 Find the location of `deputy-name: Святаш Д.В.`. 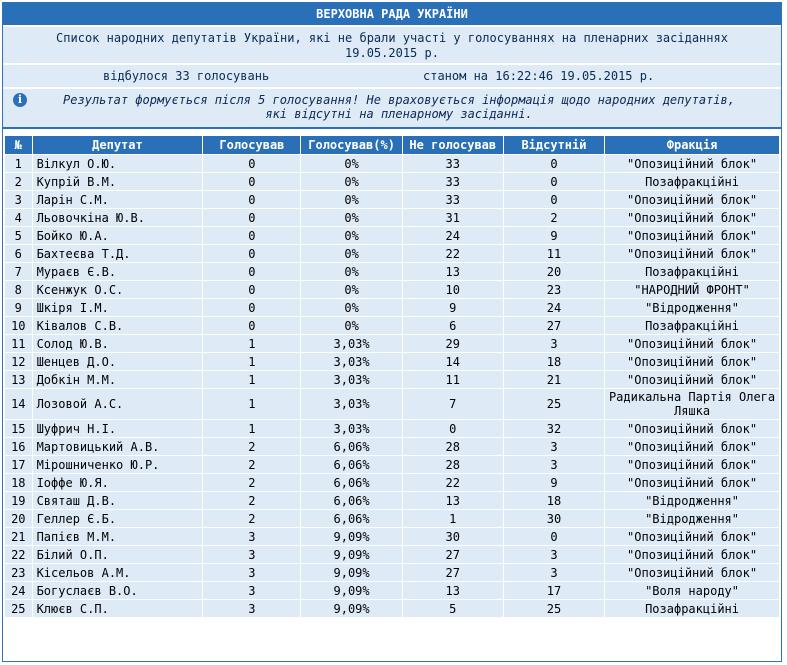

deputy-name: Святаш Д.В. is located at coordinates (117, 500).